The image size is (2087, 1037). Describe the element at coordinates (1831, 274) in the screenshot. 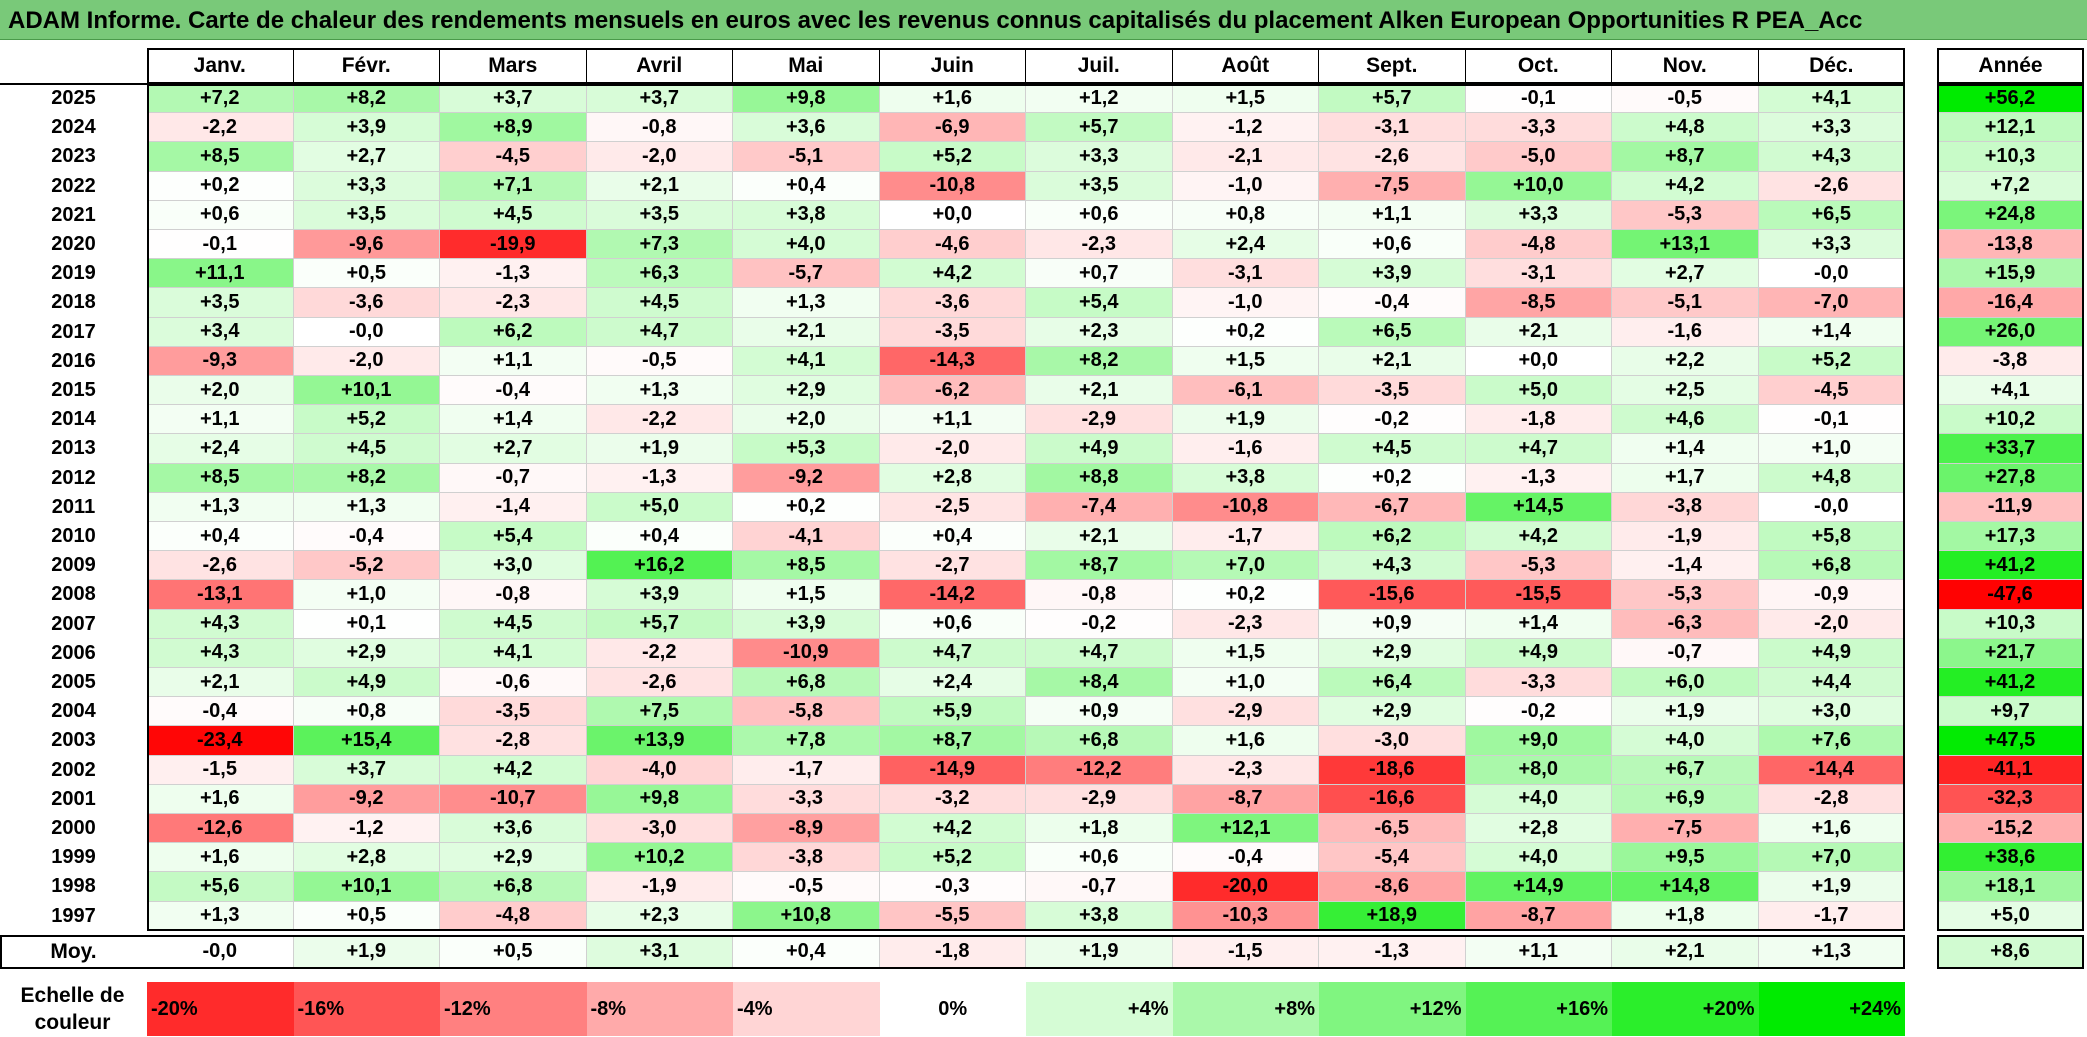

I see `heatmap-cell: -0,0` at that location.